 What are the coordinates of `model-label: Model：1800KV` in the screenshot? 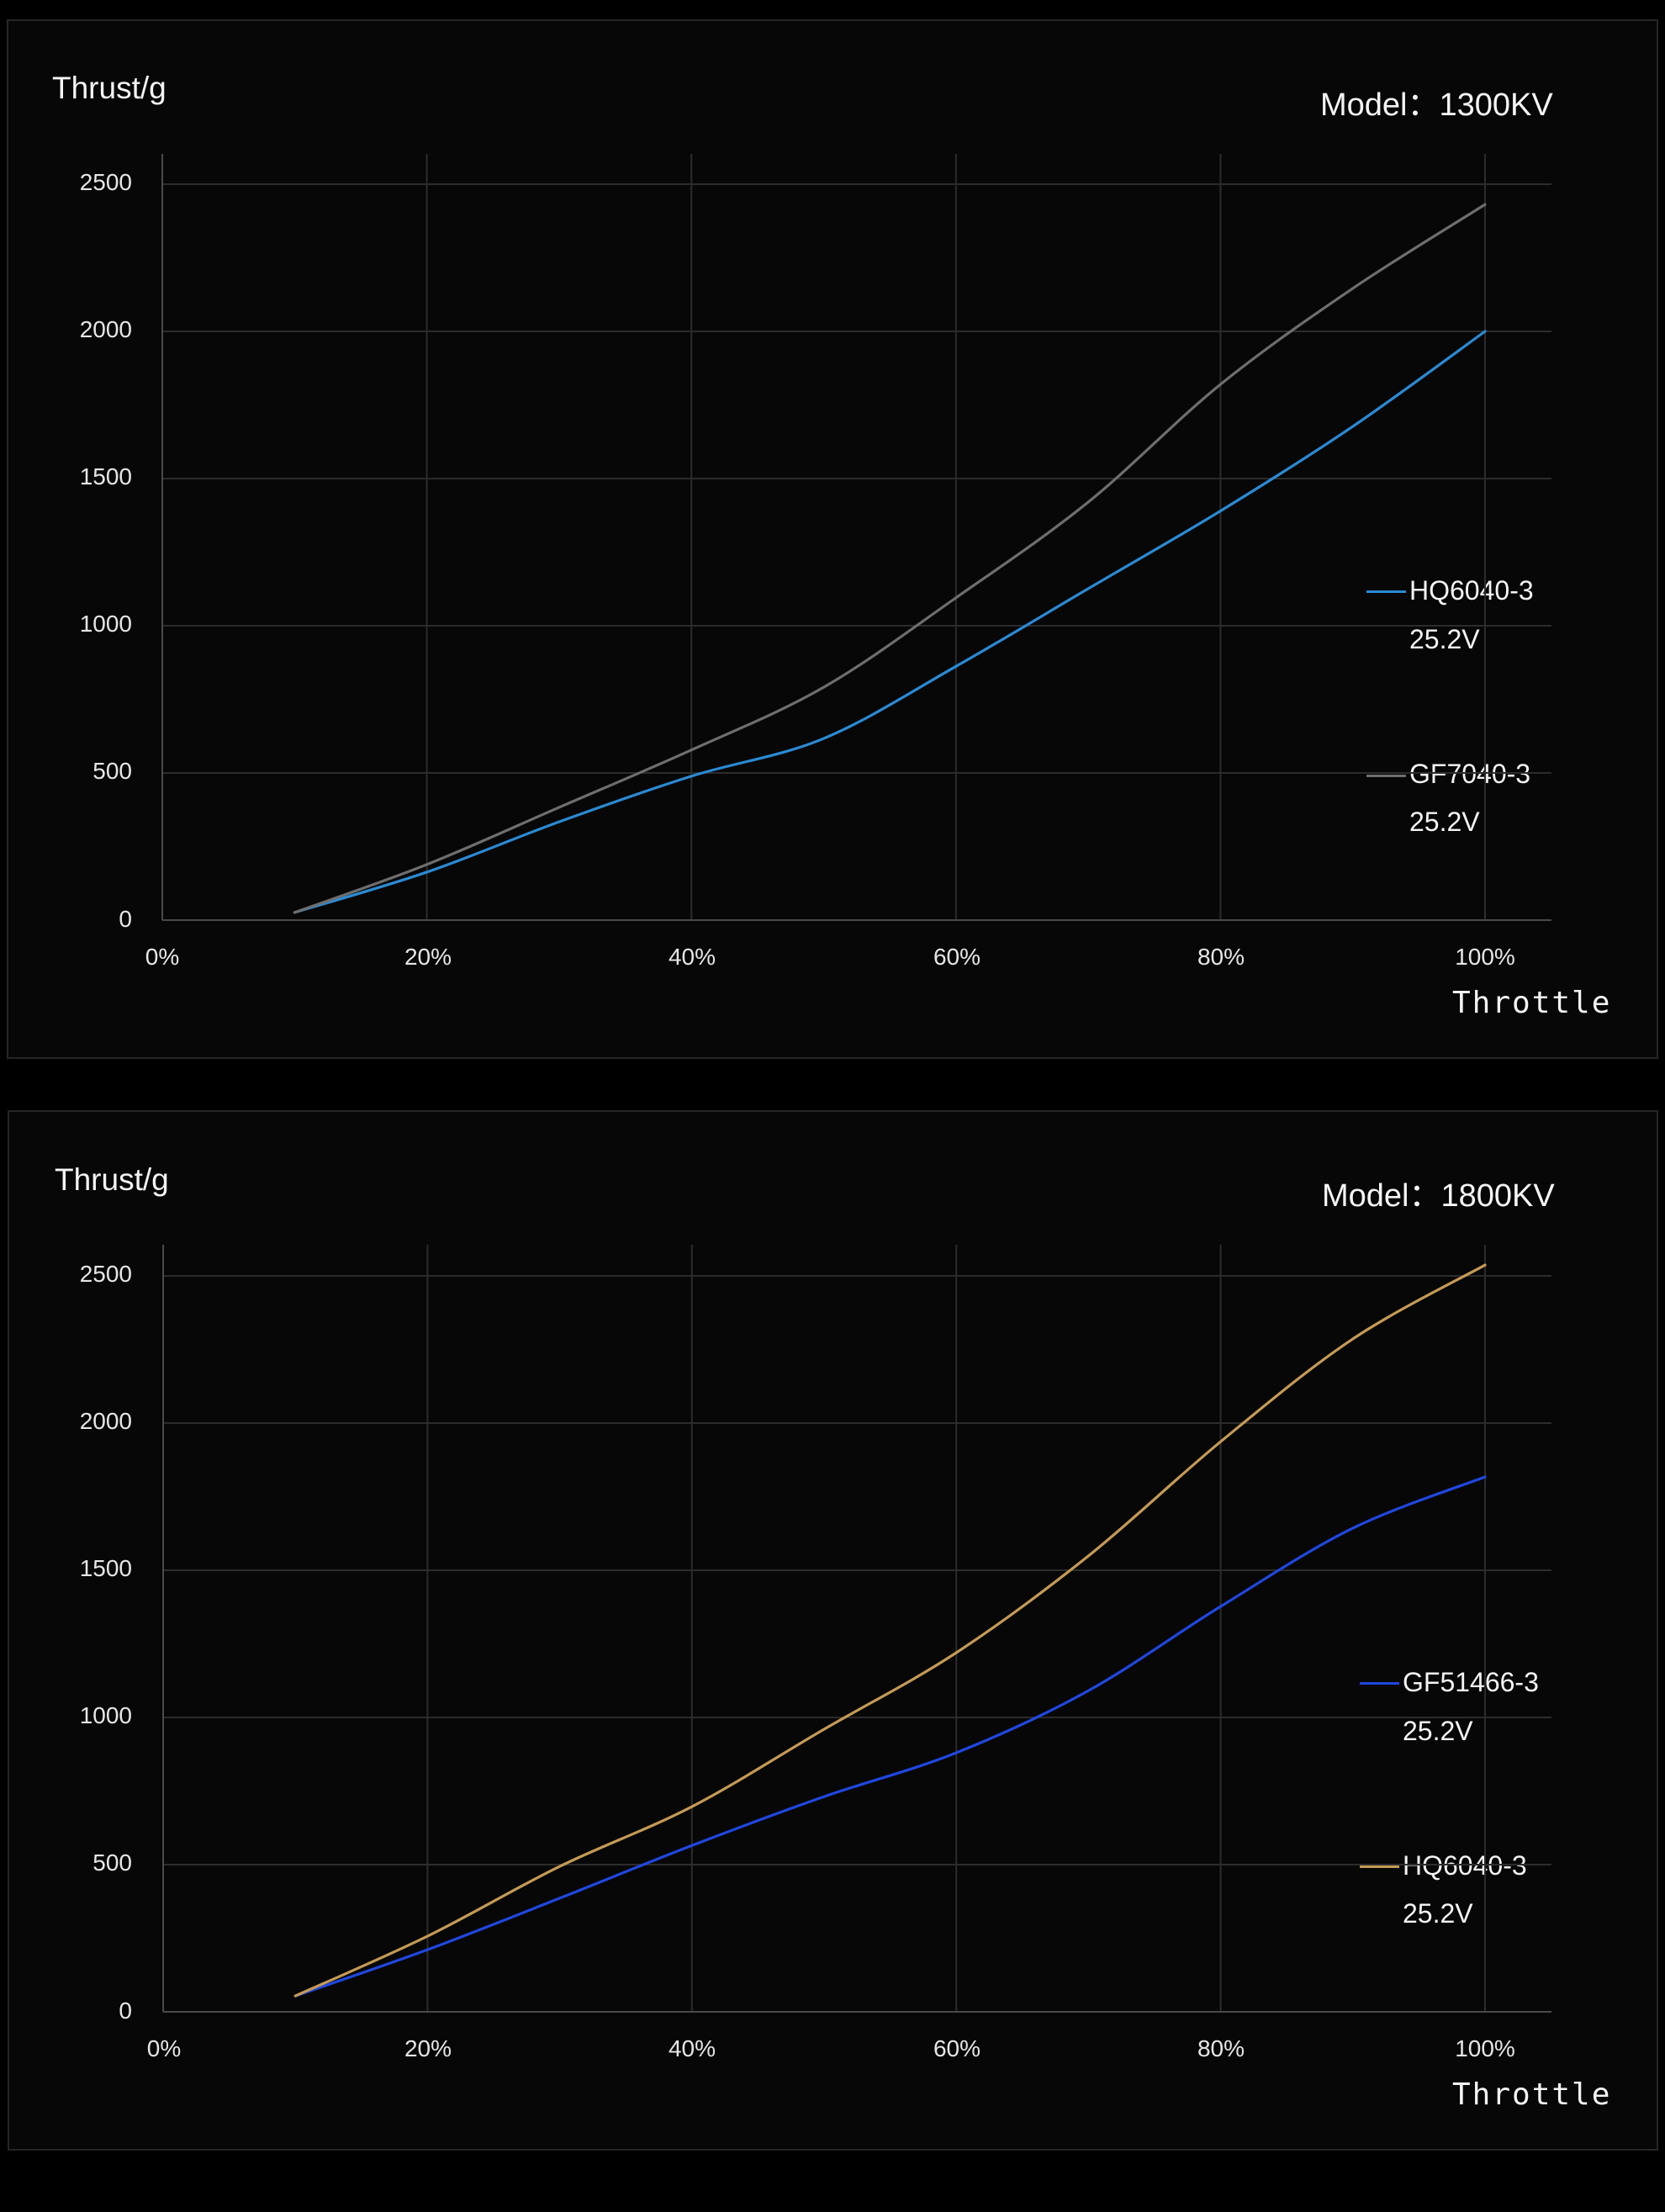 It's located at (1439, 1196).